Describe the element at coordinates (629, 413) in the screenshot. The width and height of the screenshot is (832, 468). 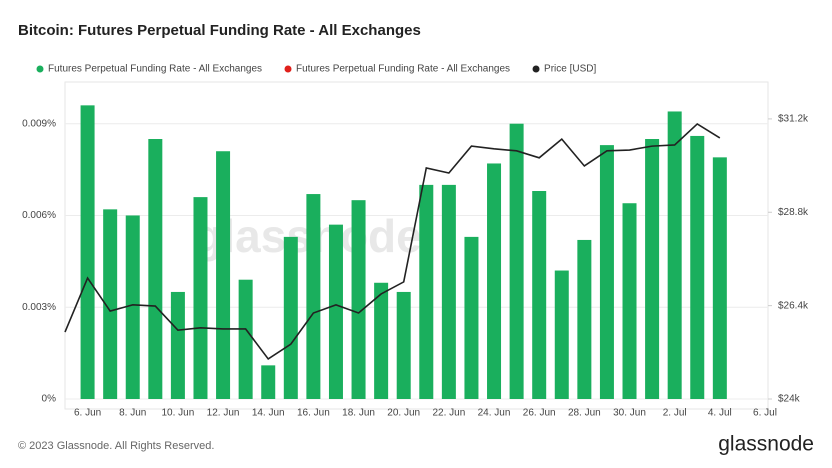
I see `x-tick-label: 30. Jun` at that location.